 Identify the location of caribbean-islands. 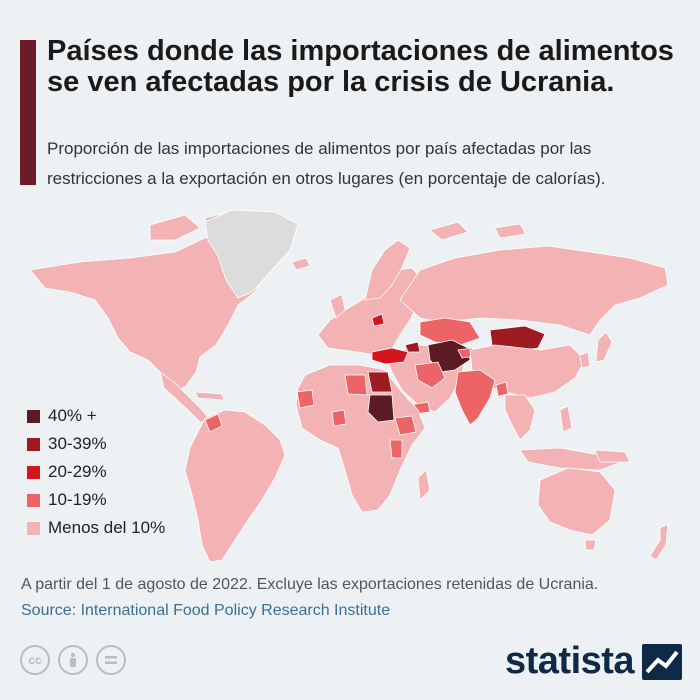
(209, 396).